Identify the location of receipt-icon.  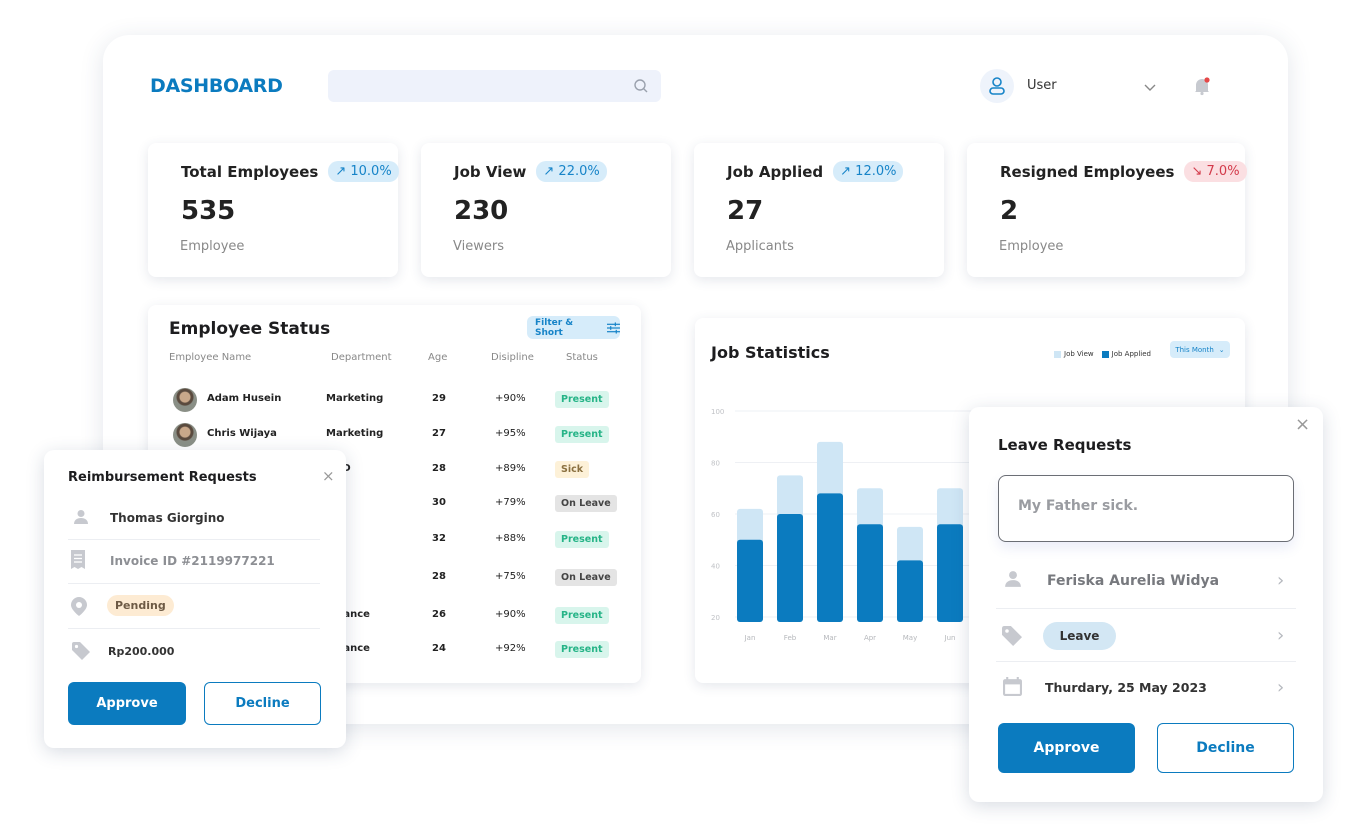
(78, 559).